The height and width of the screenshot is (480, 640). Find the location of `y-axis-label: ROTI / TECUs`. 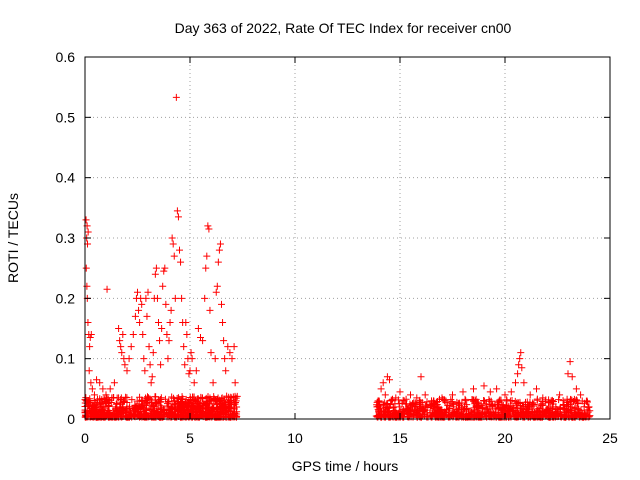

y-axis-label: ROTI / TECUs is located at coordinates (13, 238).